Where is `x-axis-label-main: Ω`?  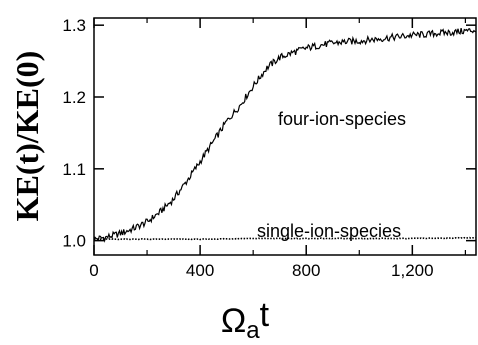
x-axis-label-main: Ω is located at coordinates (233, 321).